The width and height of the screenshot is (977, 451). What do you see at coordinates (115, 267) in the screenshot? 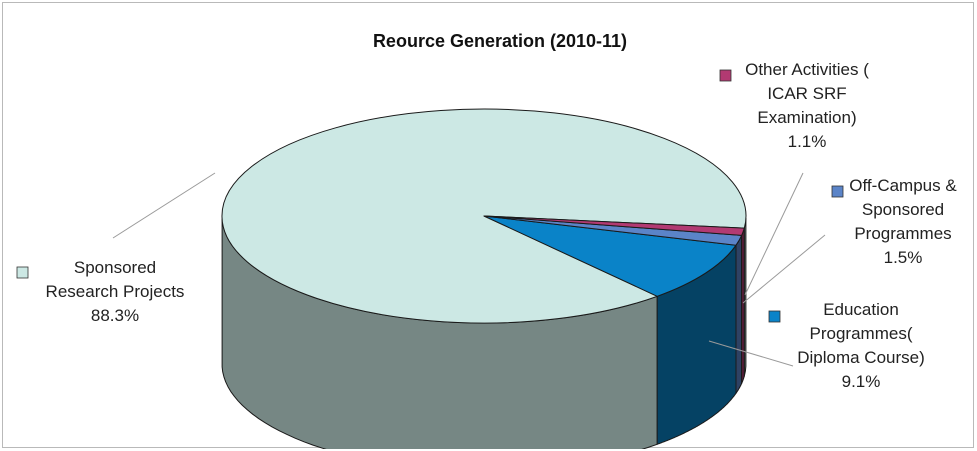
I see `slice-label-0-line-0: Sponsored` at bounding box center [115, 267].